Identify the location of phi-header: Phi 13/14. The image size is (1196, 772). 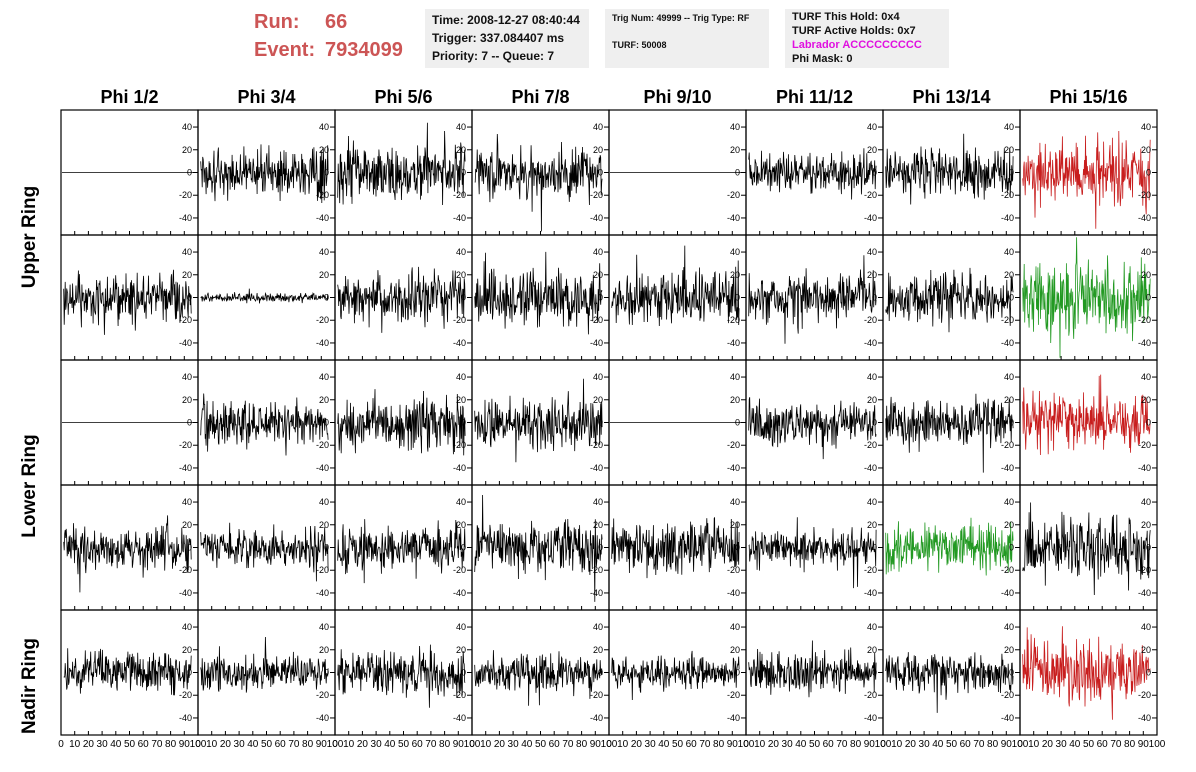
(951, 97).